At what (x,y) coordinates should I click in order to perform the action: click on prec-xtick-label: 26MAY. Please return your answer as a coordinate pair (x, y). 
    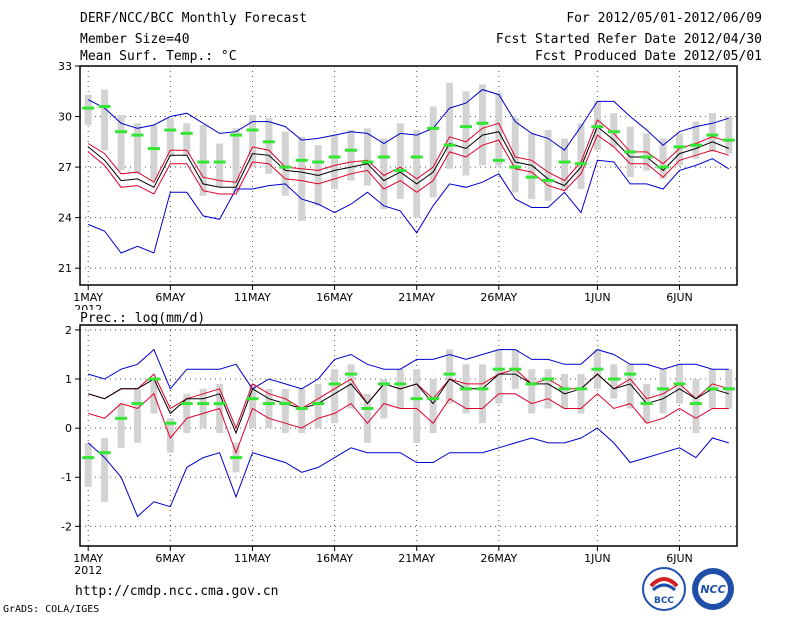
    Looking at the image, I should click on (498, 558).